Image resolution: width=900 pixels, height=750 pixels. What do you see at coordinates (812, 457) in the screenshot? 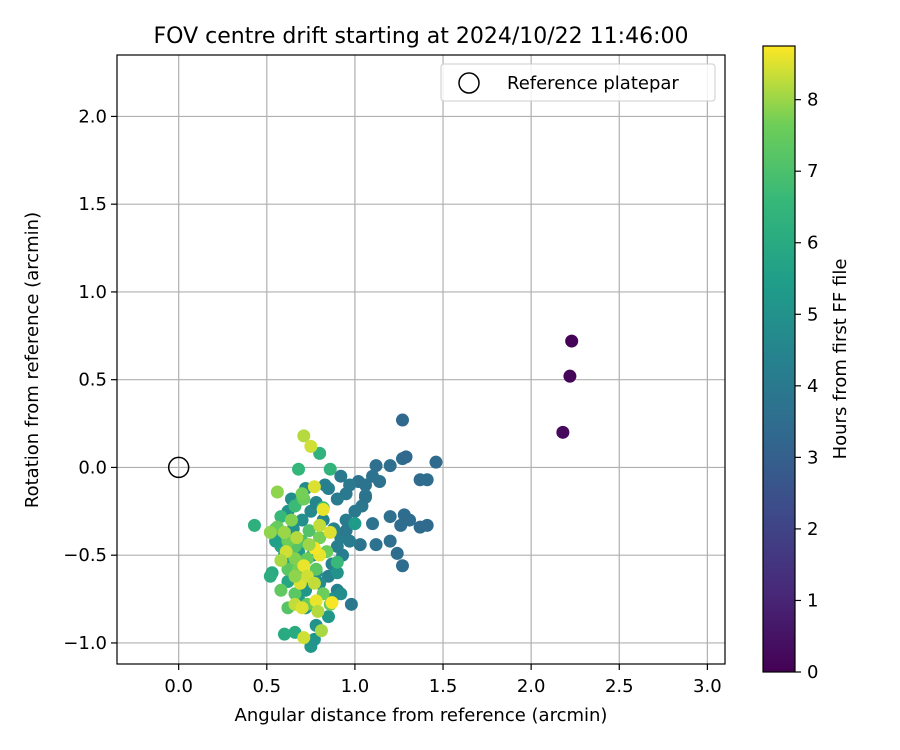
I see `colorbar-tick-label: 3` at bounding box center [812, 457].